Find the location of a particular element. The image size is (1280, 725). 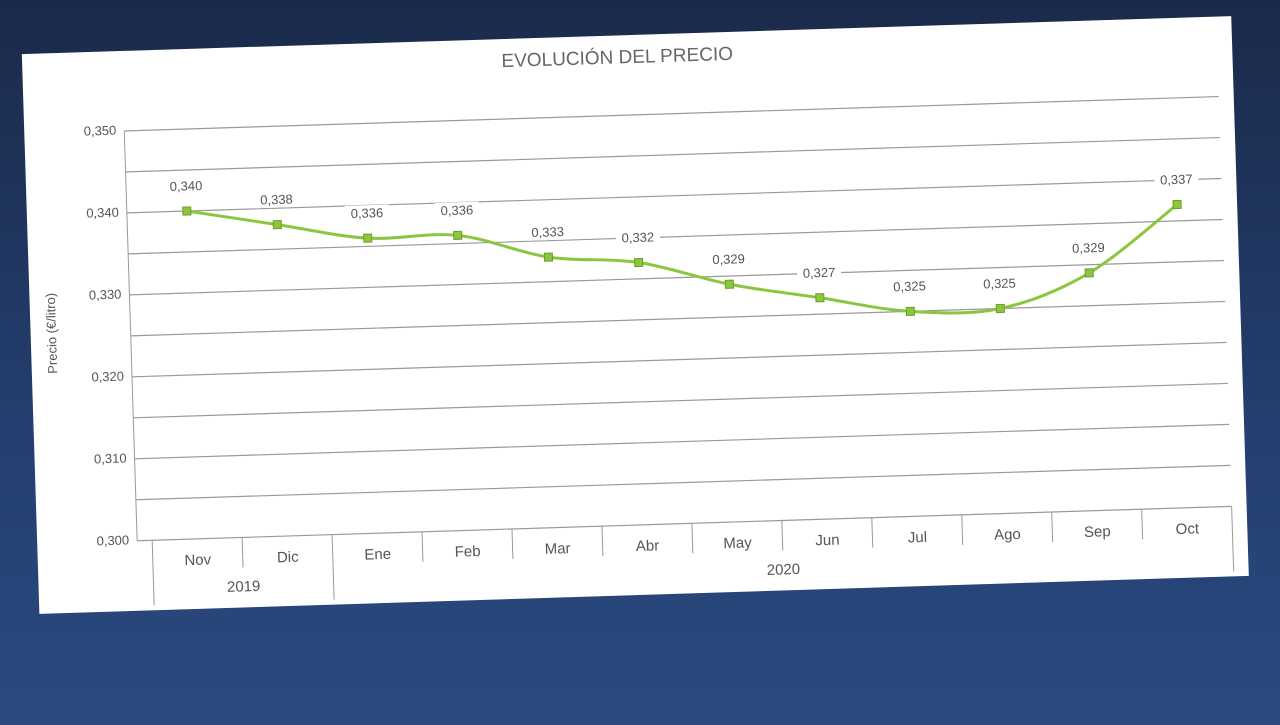

x-tick-label: Ago is located at coordinates (1007, 535).